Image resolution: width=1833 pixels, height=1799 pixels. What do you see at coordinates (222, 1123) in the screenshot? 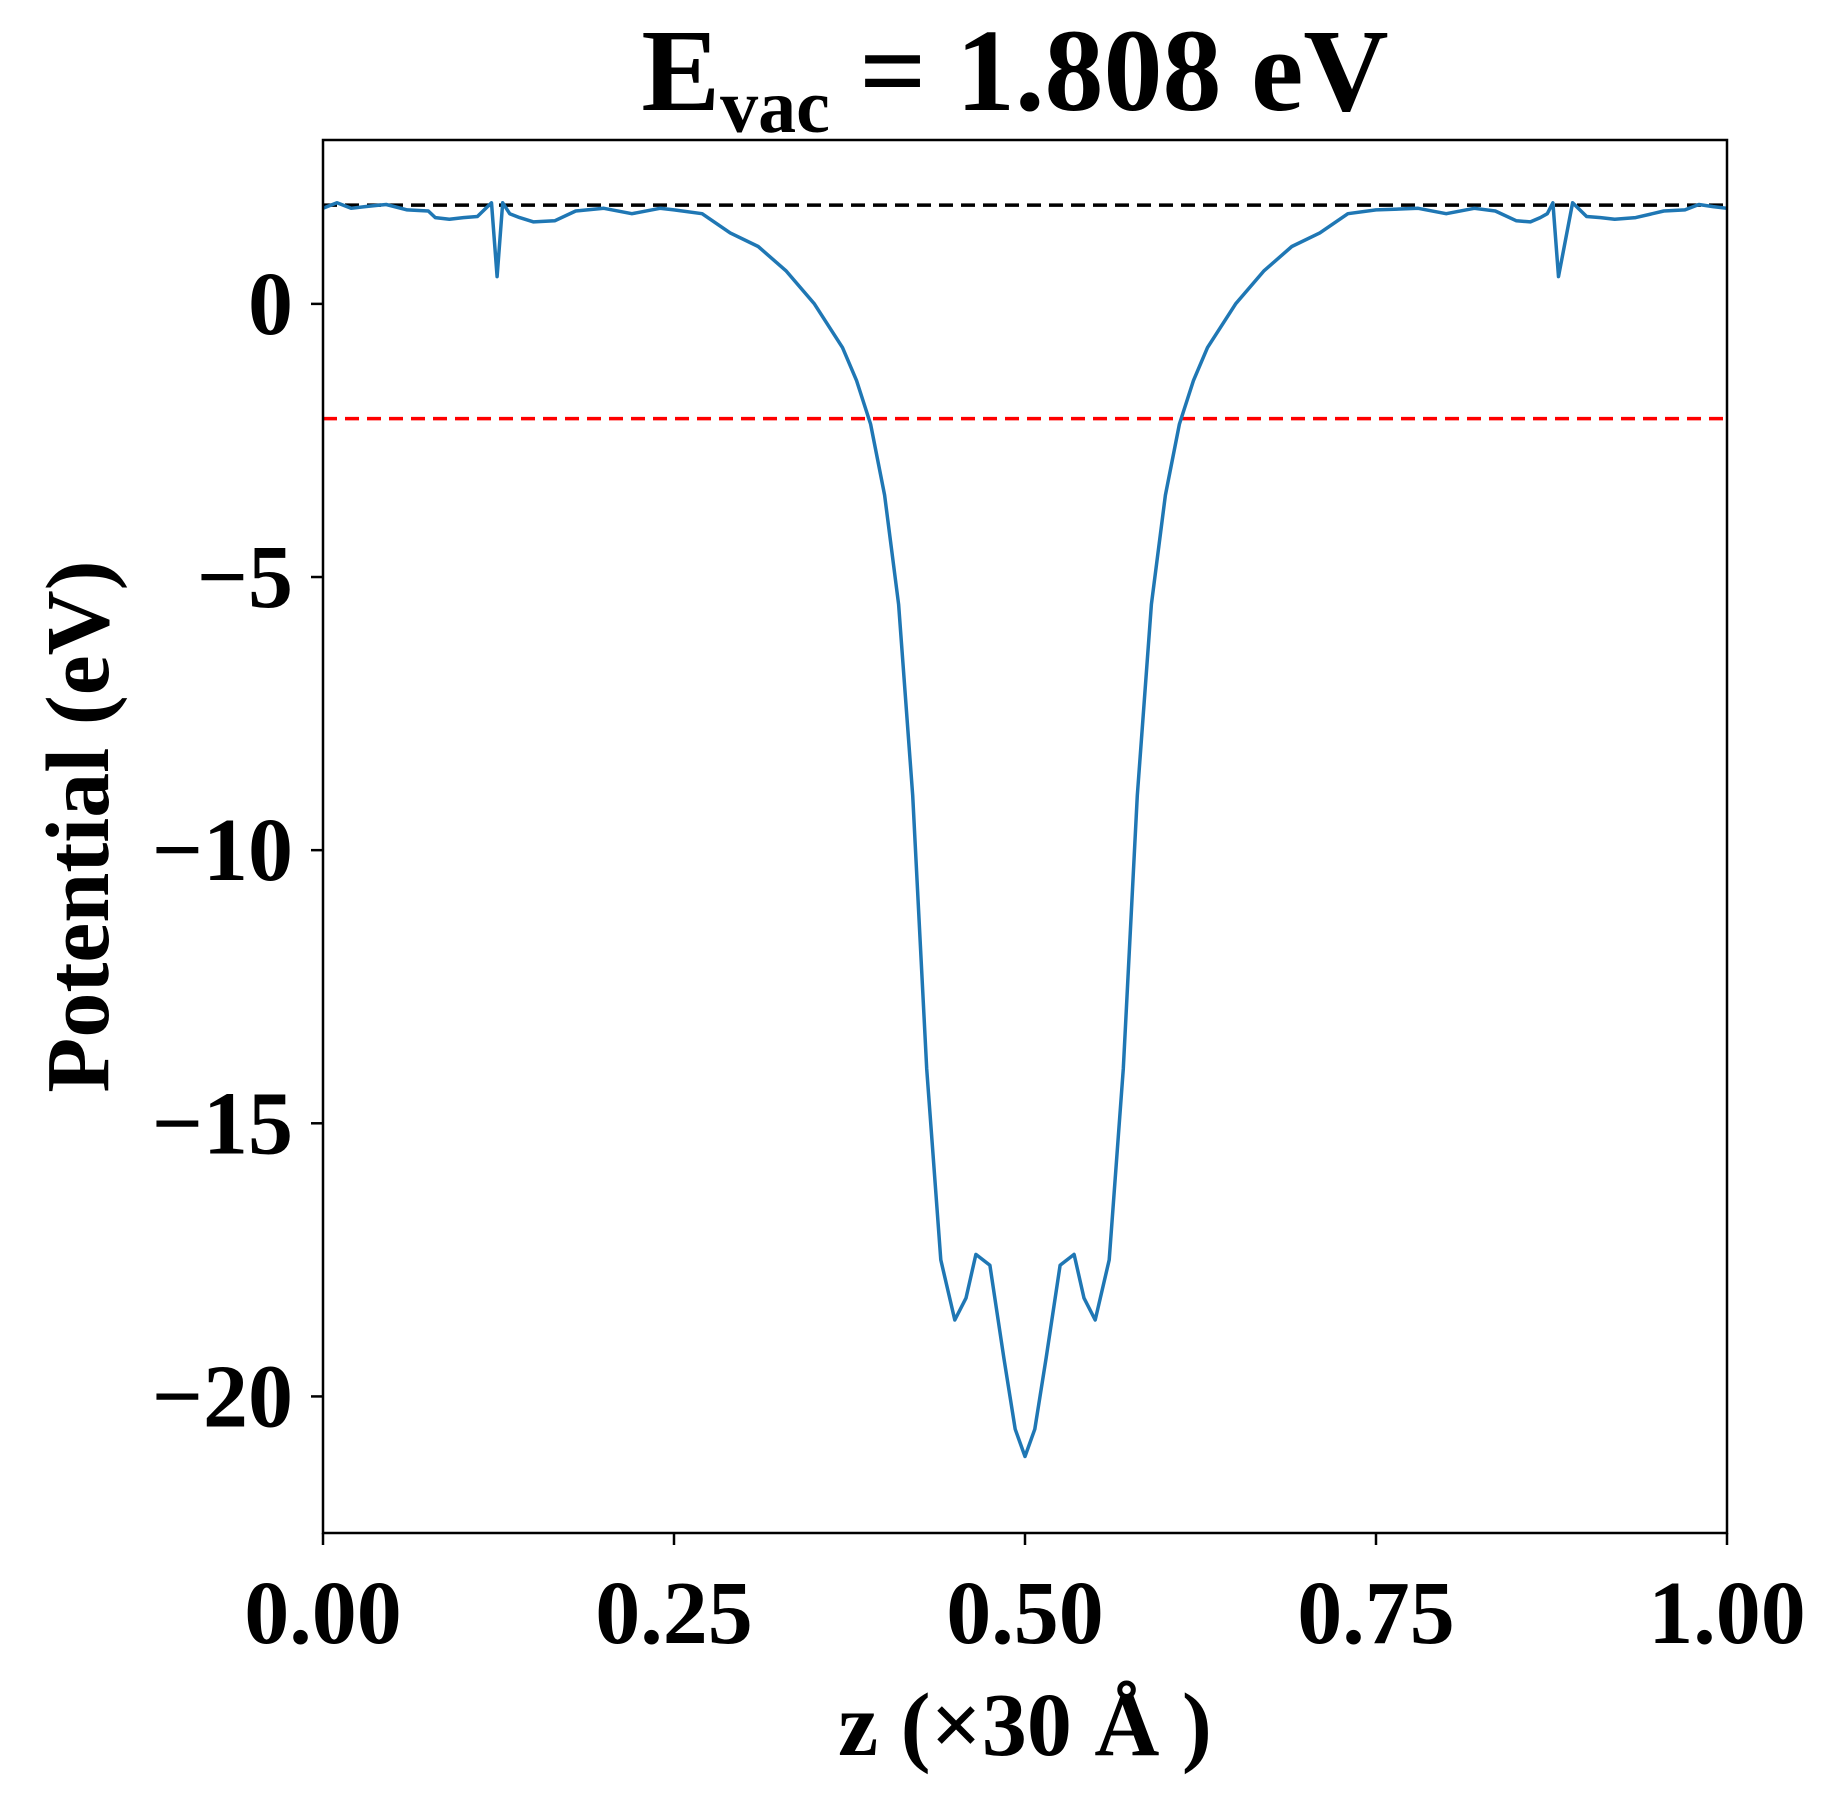
I see `y-tick-label: −15` at bounding box center [222, 1123].